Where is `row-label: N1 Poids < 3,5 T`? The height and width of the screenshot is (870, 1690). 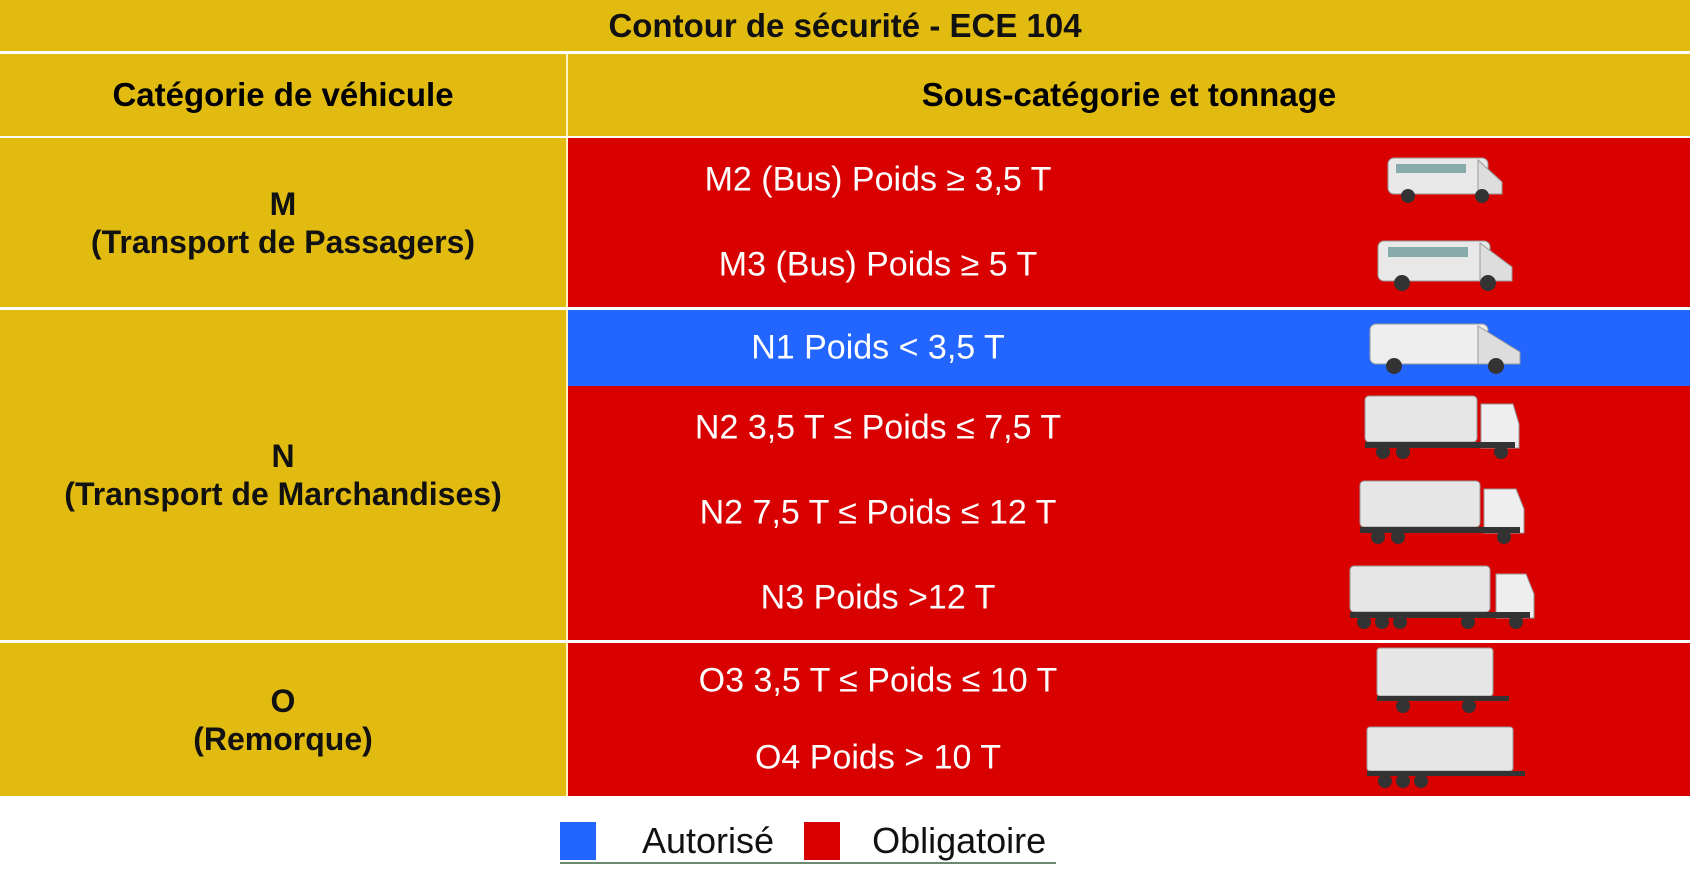 row-label: N1 Poids < 3,5 T is located at coordinates (878, 347).